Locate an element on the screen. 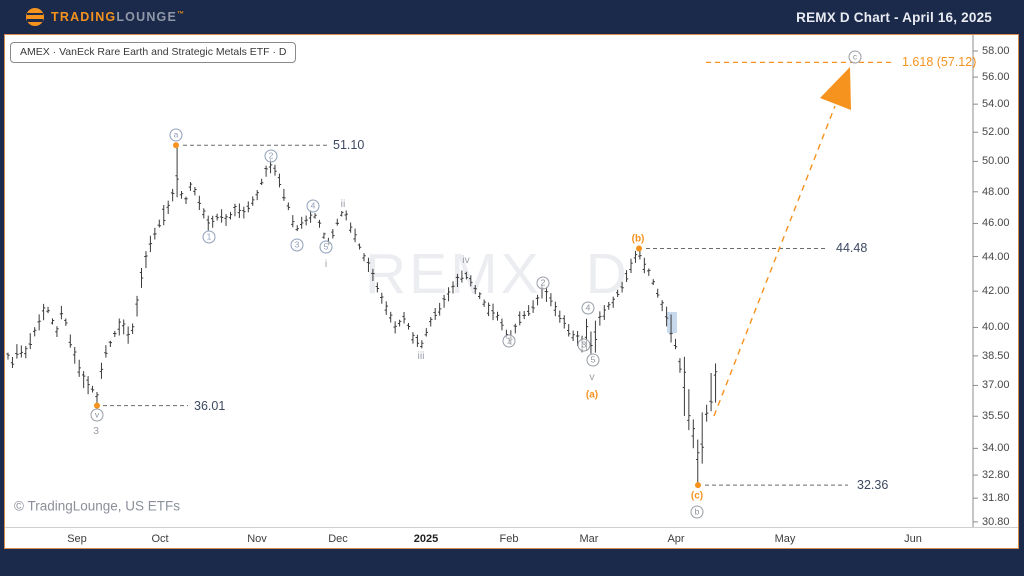 Image resolution: width=1024 pixels, height=576 pixels. tradinglounge-logo-icon is located at coordinates (35, 17).